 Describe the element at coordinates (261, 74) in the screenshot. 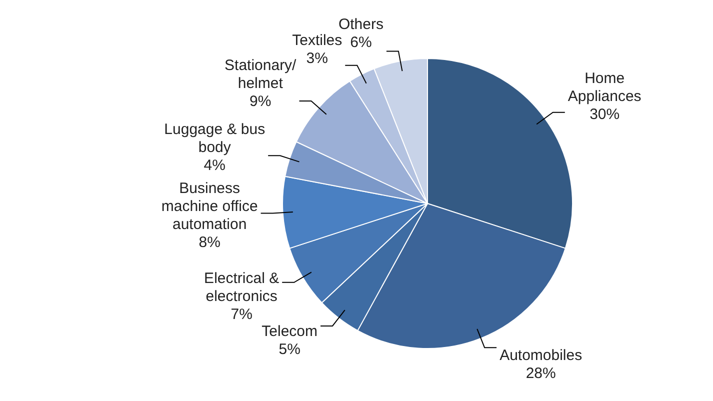

I see `slice-label: Stationary/ helmet` at that location.